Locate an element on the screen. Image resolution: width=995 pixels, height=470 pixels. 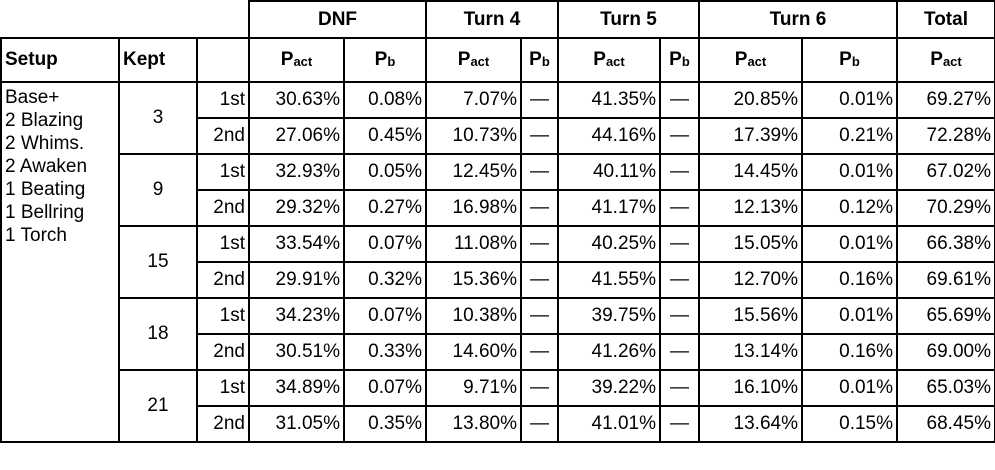
header-turn5-pb: Pb is located at coordinates (679, 60).